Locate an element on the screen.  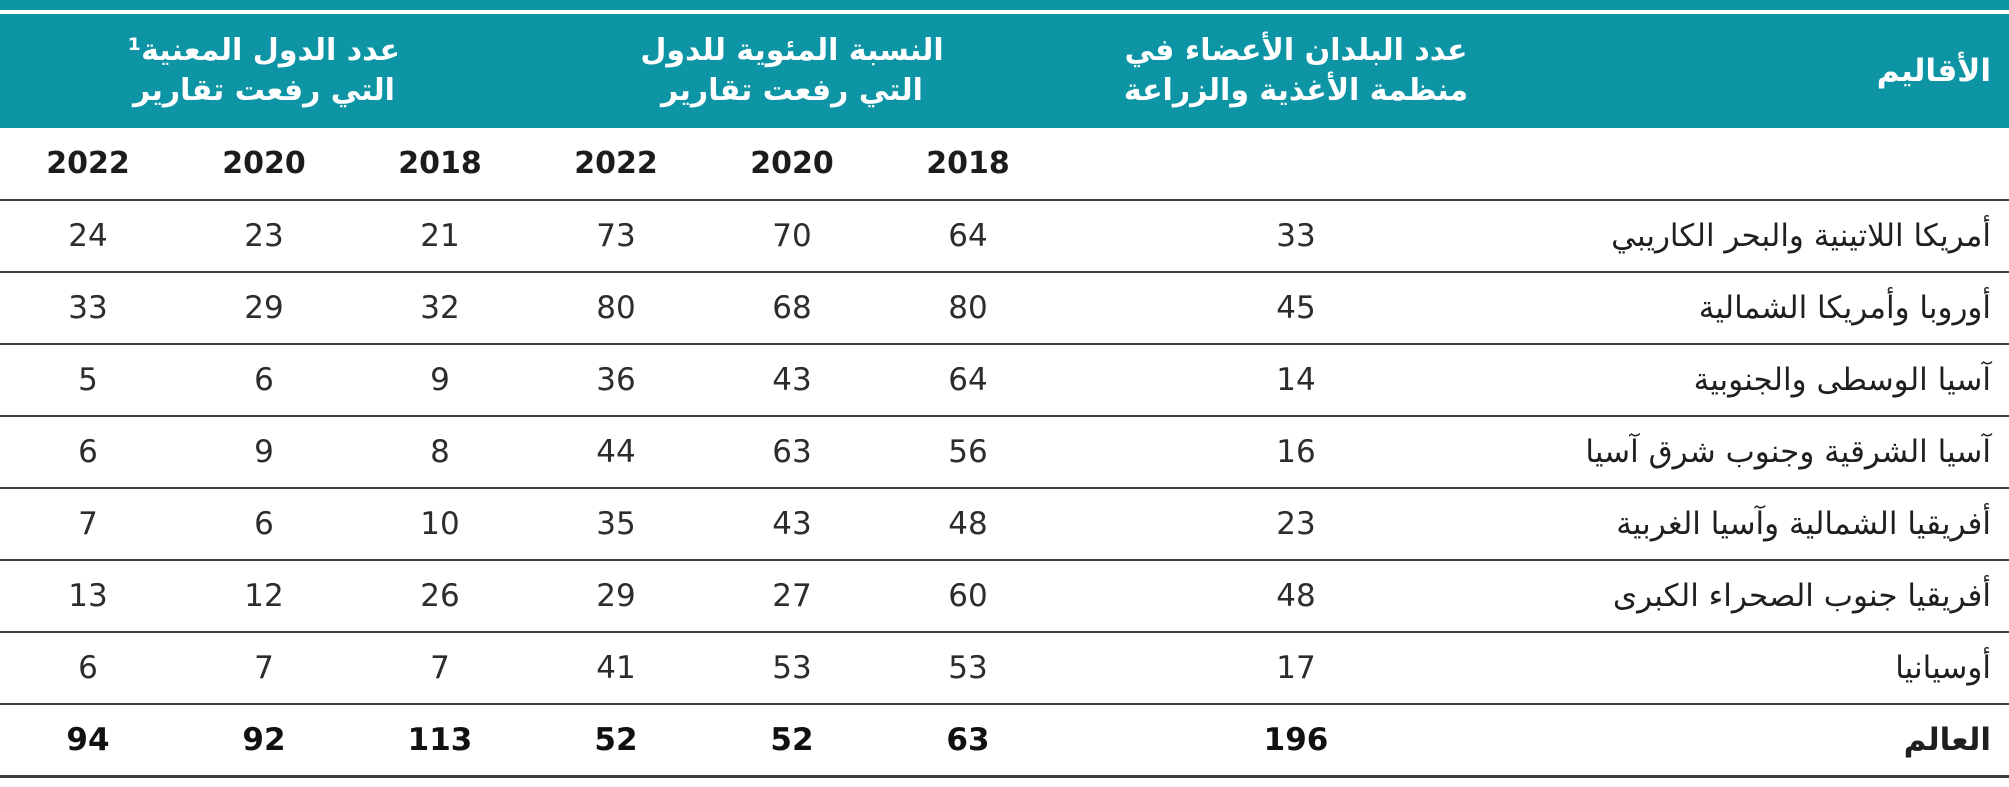
rep-2022-cell: 7 is located at coordinates (88, 524).